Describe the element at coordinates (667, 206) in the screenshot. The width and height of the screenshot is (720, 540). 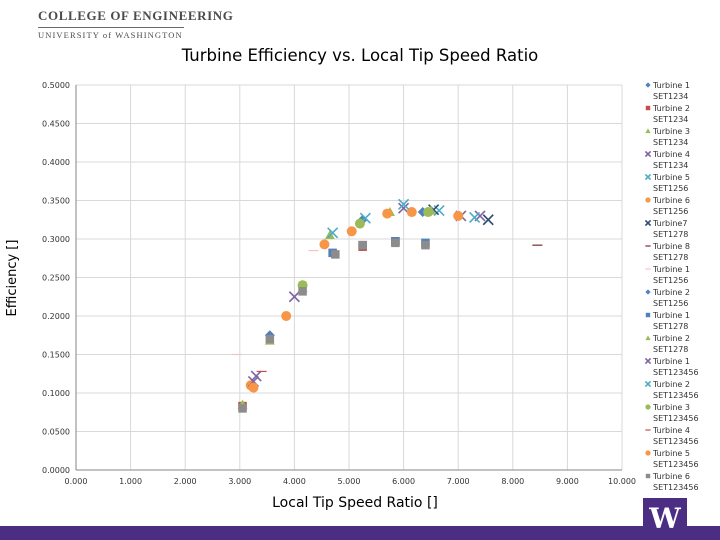
I see `legend-item: Turbine 6 SET1256` at that location.